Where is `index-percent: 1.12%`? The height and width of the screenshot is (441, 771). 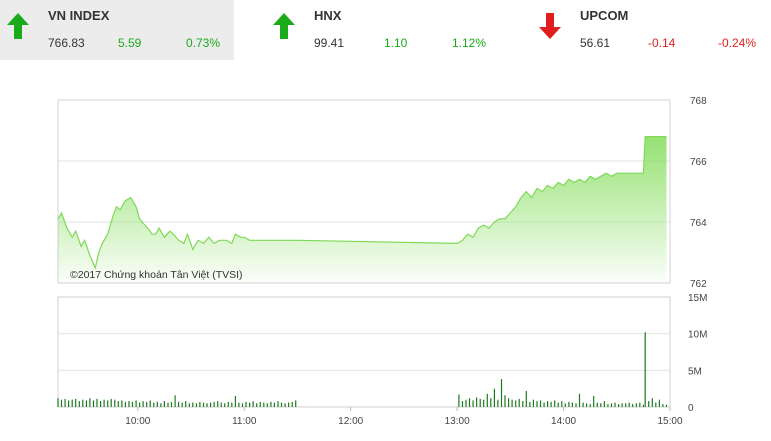
index-percent: 1.12% is located at coordinates (469, 43).